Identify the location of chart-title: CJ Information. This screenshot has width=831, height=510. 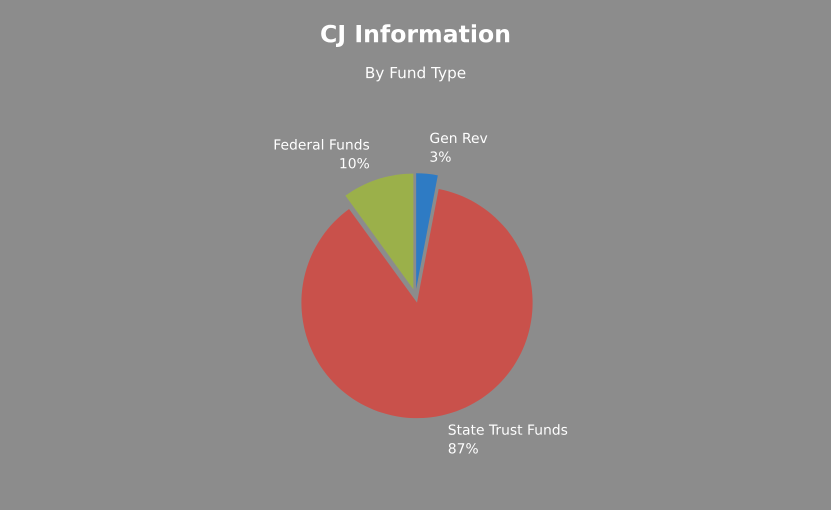
(415, 35).